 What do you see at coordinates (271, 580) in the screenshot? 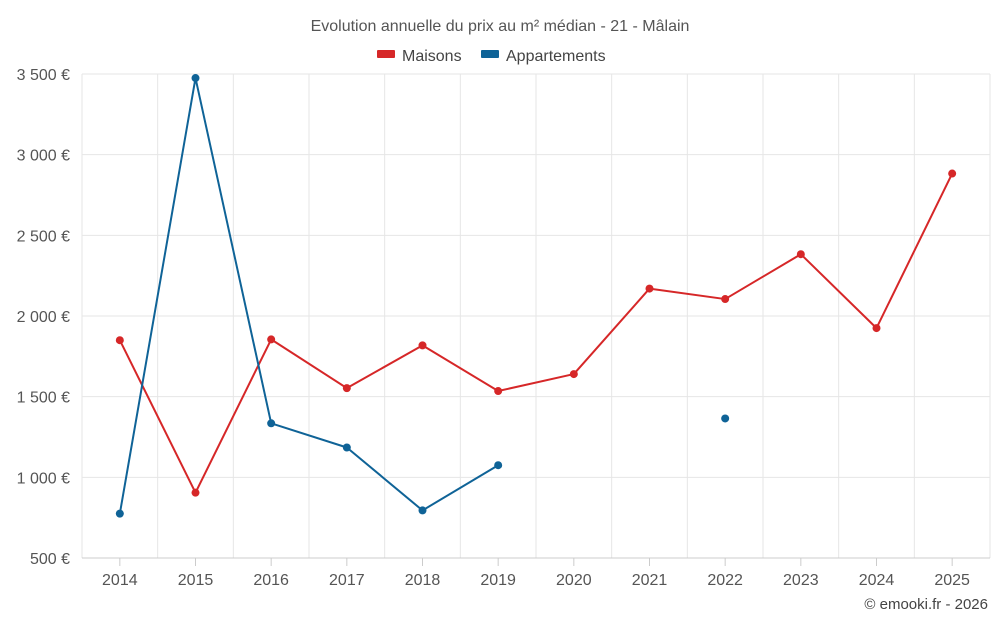
I see `x-tick-label: 2016` at bounding box center [271, 580].